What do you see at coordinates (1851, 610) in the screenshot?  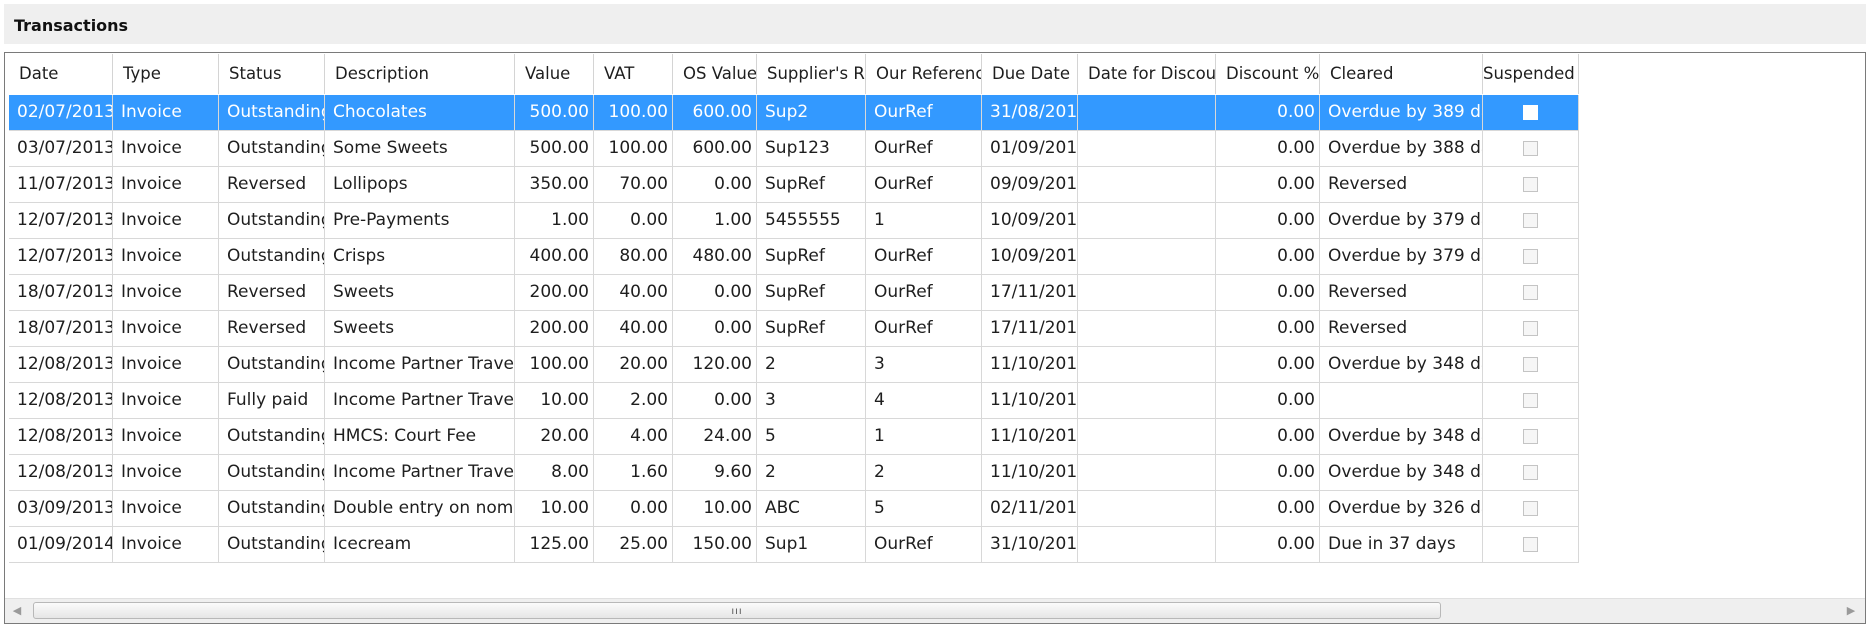 I see `scroll-right-icon: ▶` at bounding box center [1851, 610].